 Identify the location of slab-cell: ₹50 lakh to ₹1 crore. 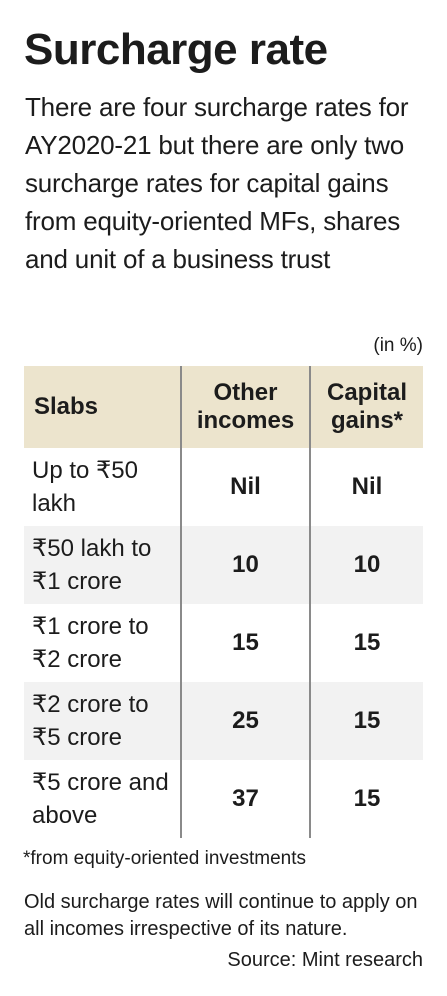
(92, 565).